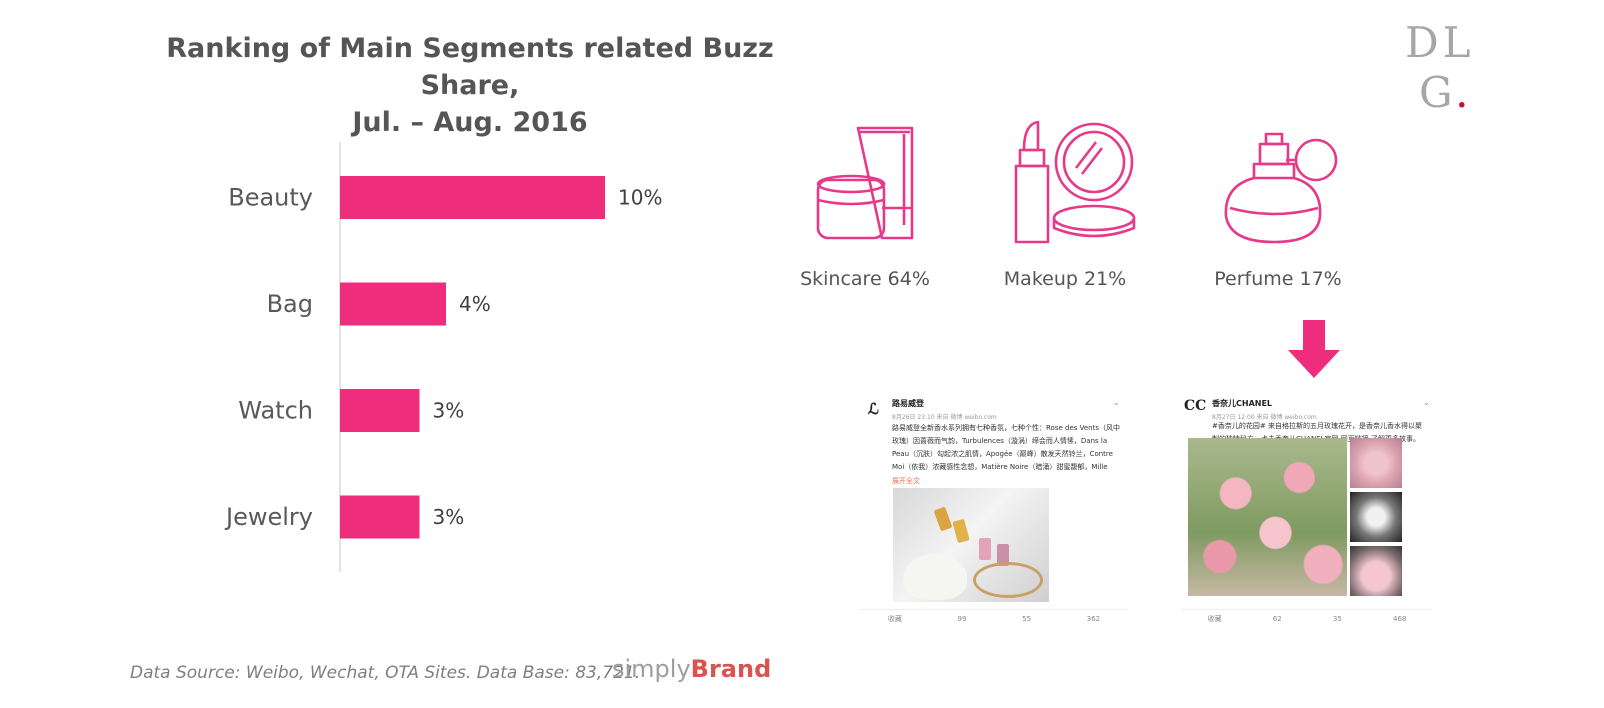 This screenshot has width=1604, height=708. What do you see at coordinates (994, 618) in the screenshot?
I see `post-actions: 收藏 99 55 362` at bounding box center [994, 618].